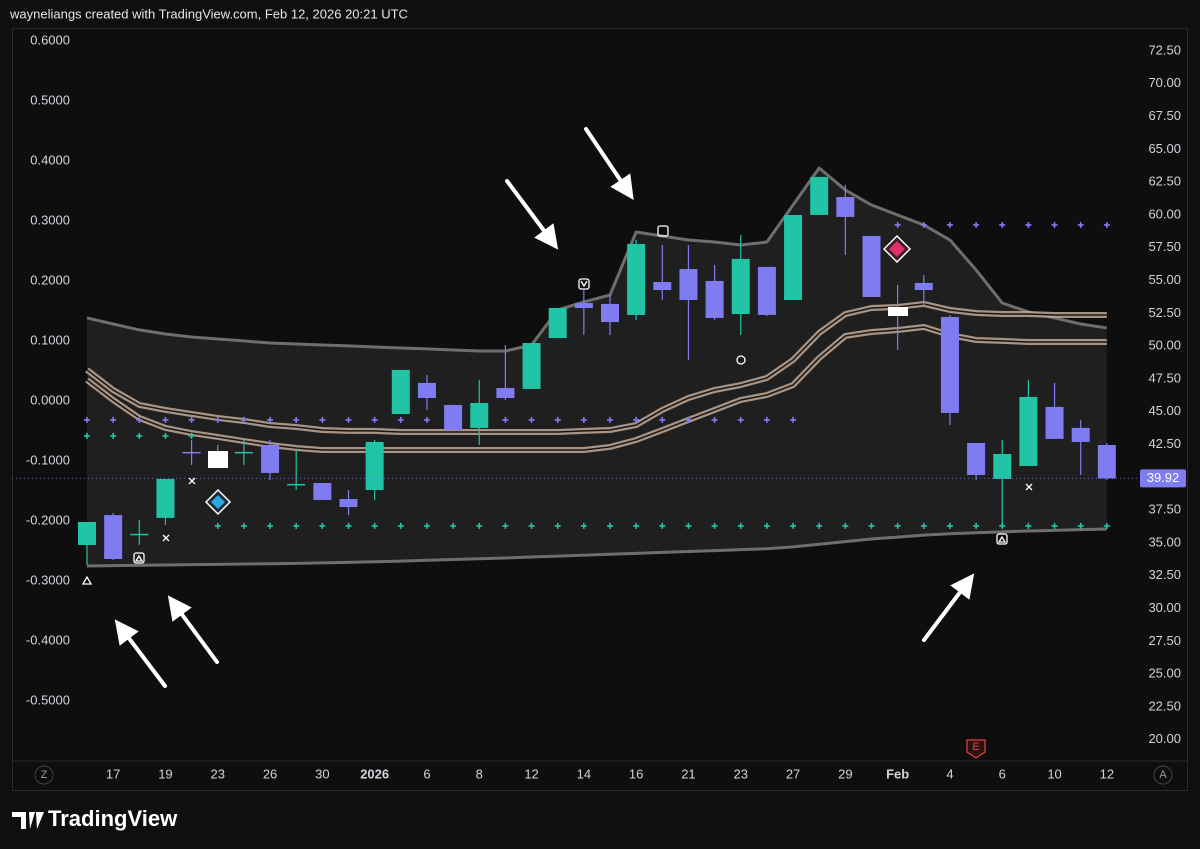 This screenshot has height=849, width=1200. Describe the element at coordinates (113, 818) in the screenshot. I see `brand-name: TradingView` at that location.